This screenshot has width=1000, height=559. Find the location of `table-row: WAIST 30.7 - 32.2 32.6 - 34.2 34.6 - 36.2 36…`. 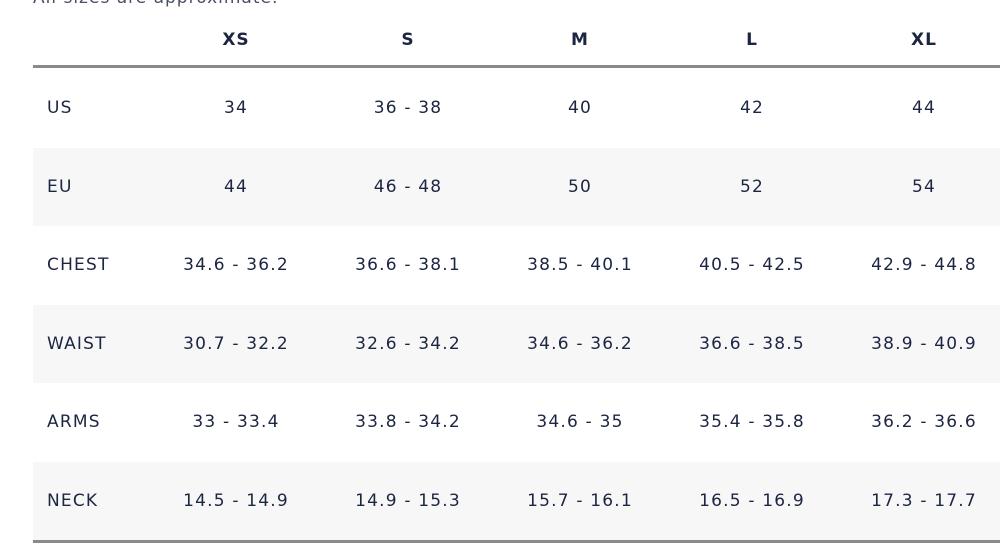

table-row: WAIST 30.7 - 32.2 32.6 - 34.2 34.6 - 36.2 36… is located at coordinates (516, 343).